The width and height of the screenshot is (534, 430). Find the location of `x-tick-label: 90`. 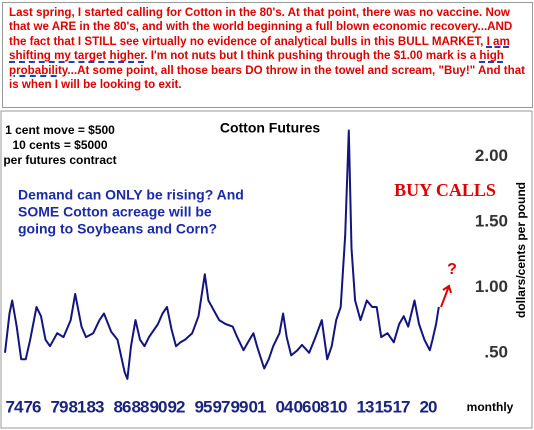

x-tick-label: 90 is located at coordinates (158, 406).